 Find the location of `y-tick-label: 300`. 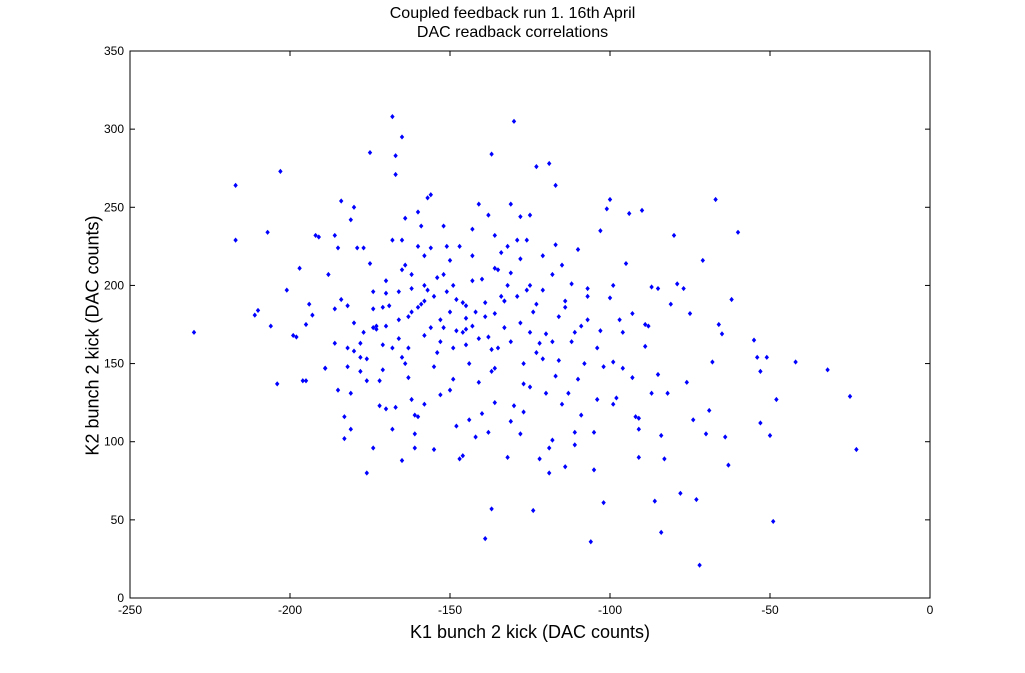

y-tick-label: 300 is located at coordinates (114, 129).